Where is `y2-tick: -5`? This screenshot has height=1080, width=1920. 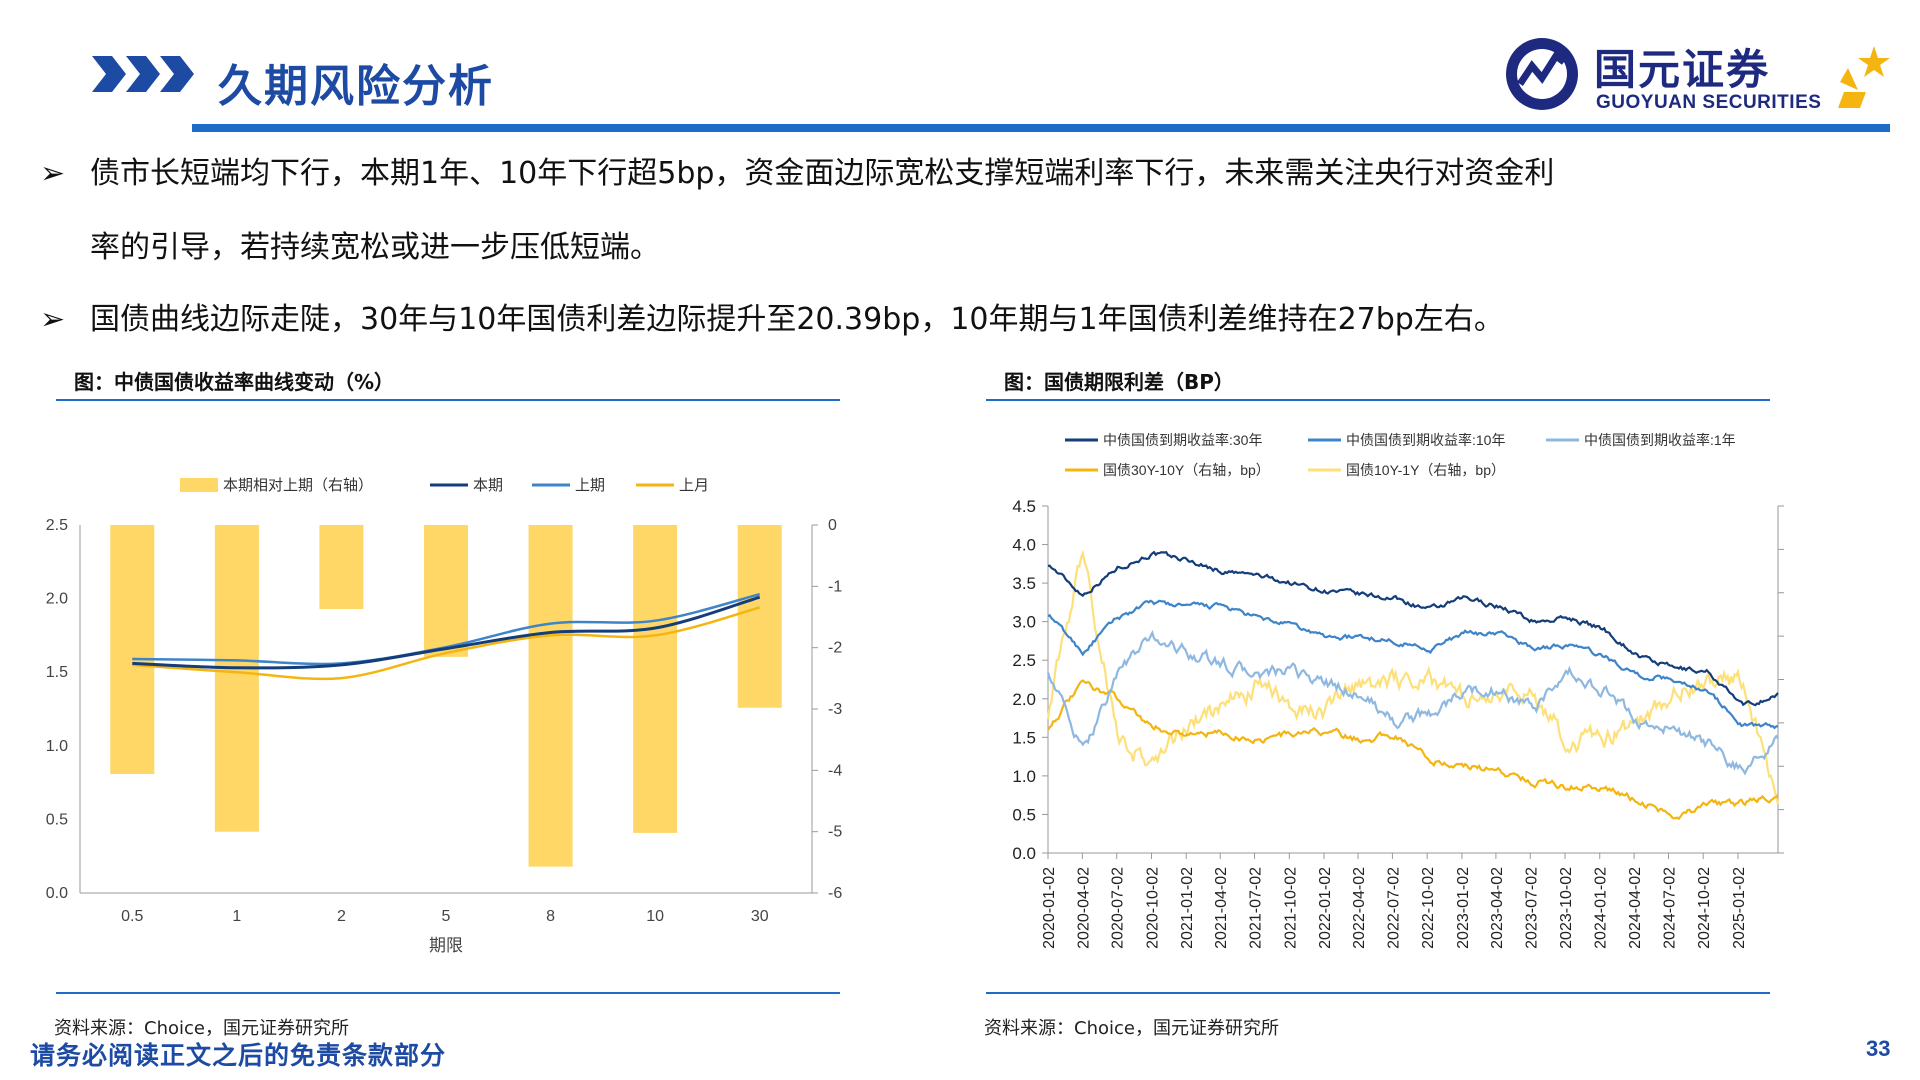
y2-tick: -5 is located at coordinates (835, 832).